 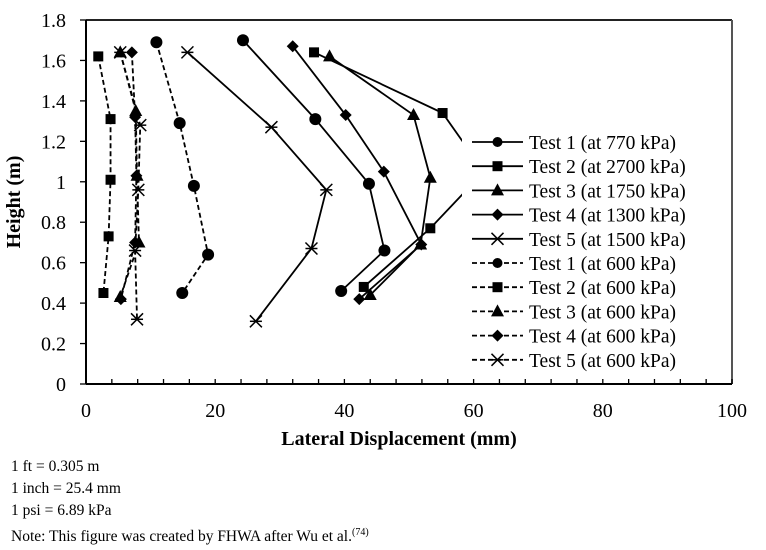 I want to click on x-tick-label: 100, so click(x=732, y=411).